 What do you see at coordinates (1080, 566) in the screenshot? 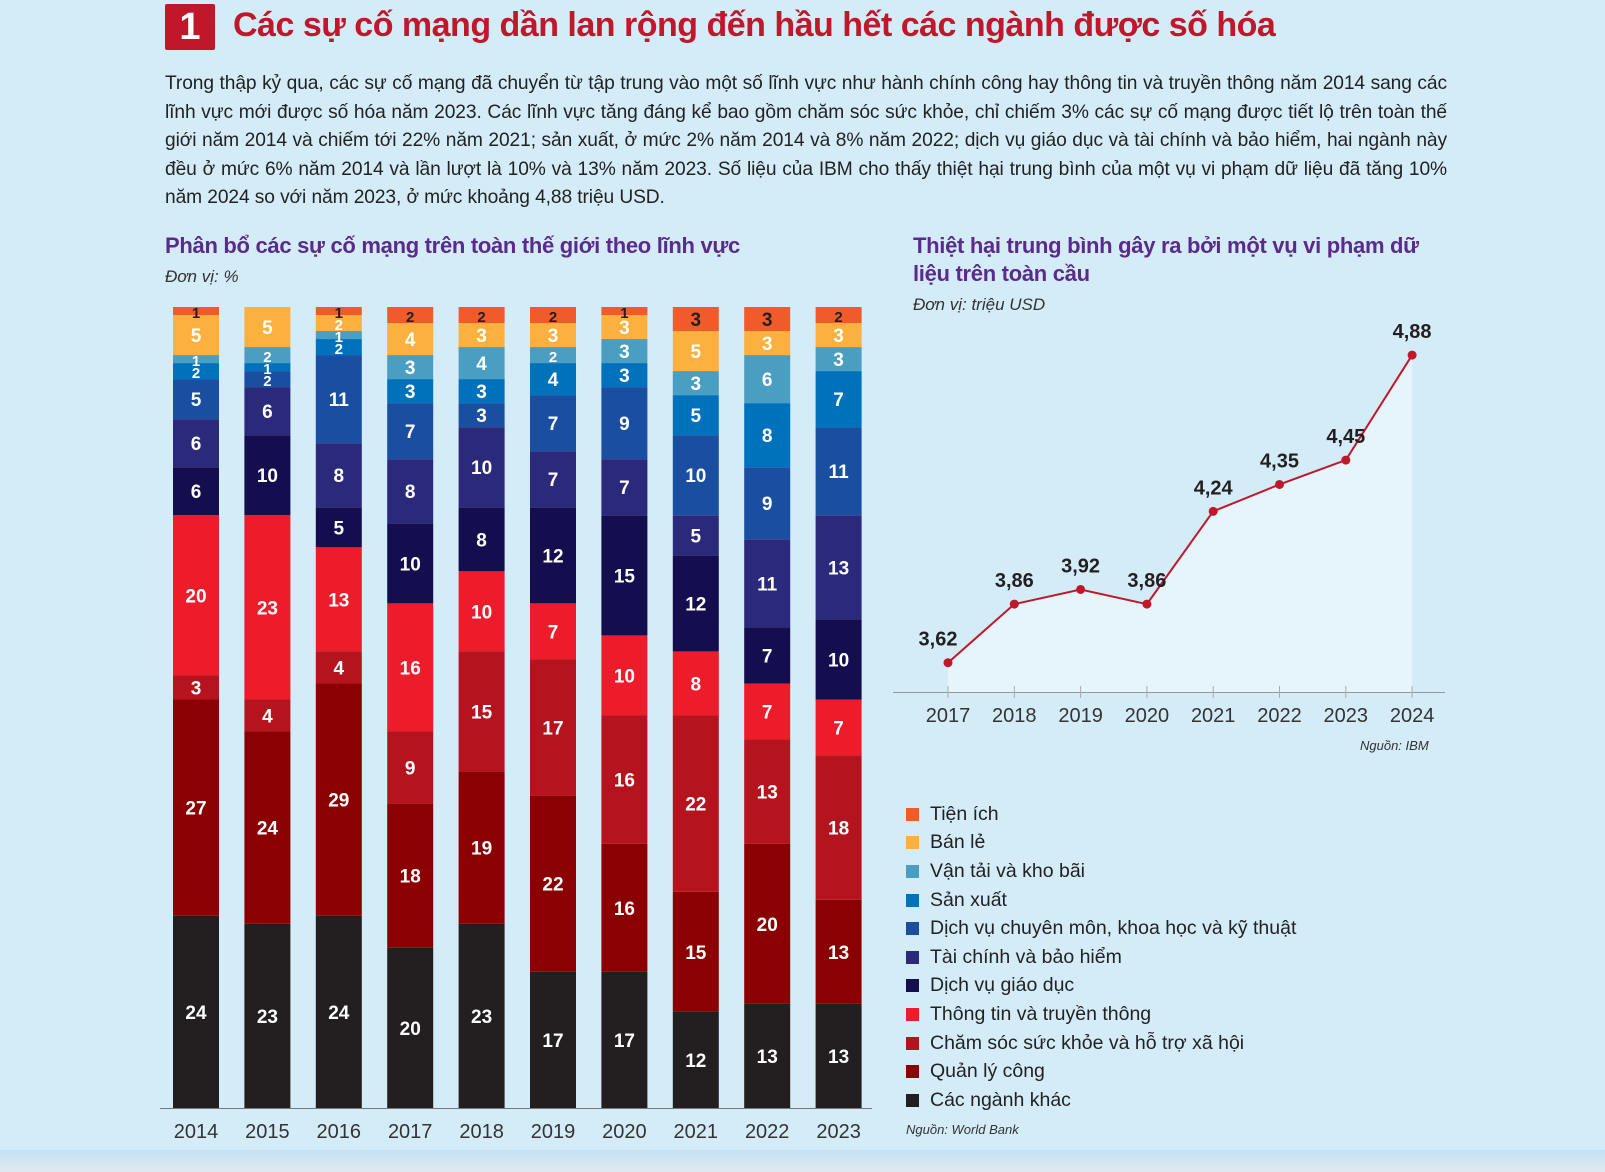
I see `line-value-label: 3,92` at bounding box center [1080, 566].